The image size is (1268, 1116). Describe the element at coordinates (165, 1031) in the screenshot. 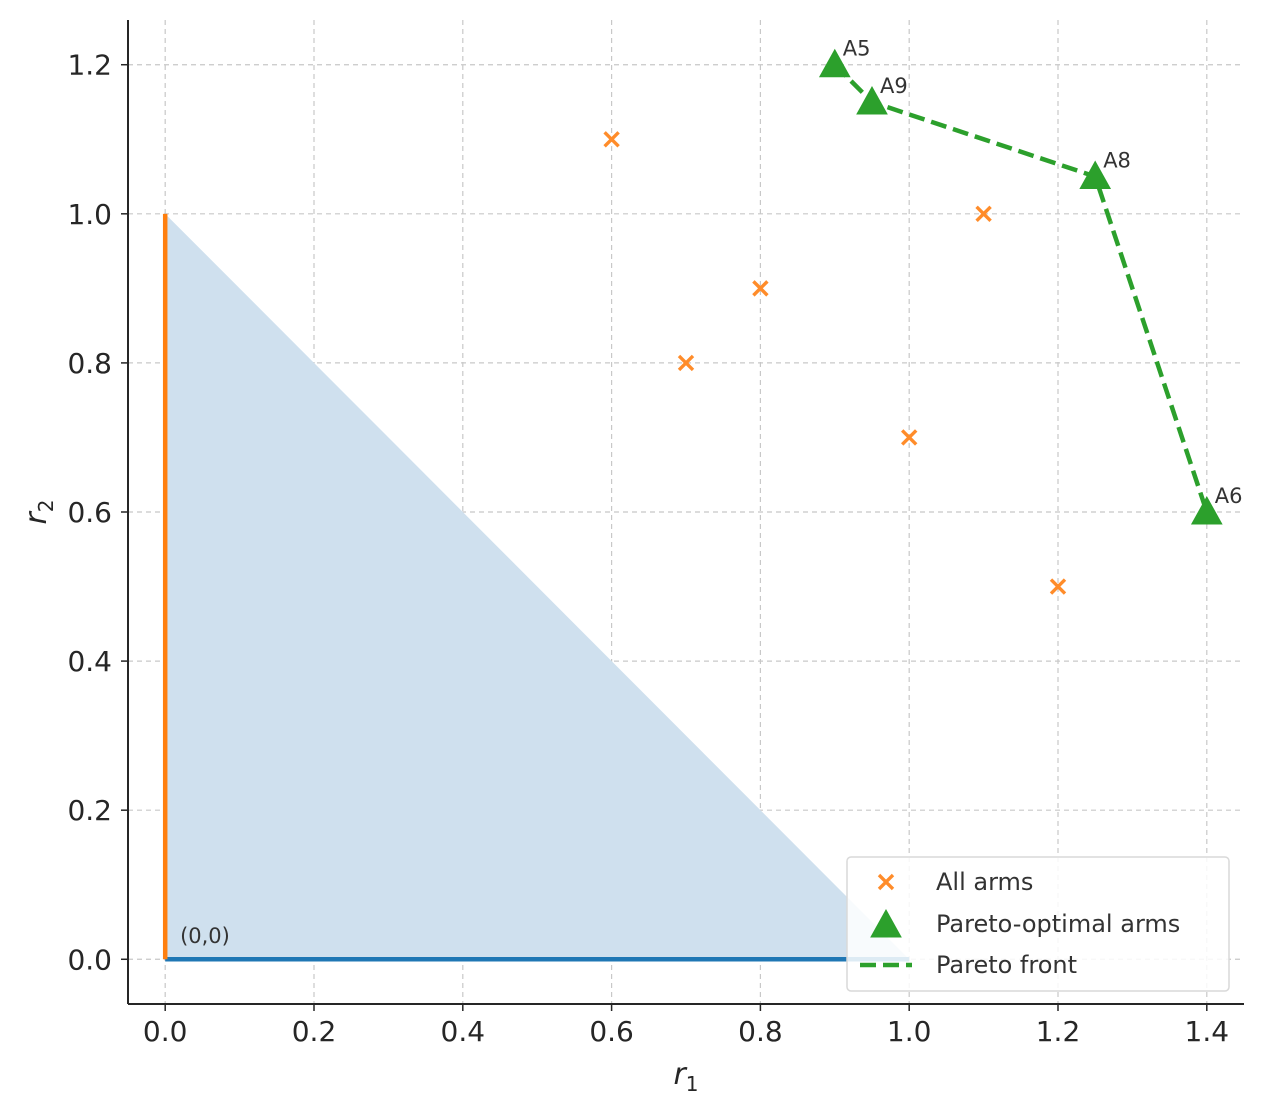

I see `x-tick-label-0: 0.0` at that location.